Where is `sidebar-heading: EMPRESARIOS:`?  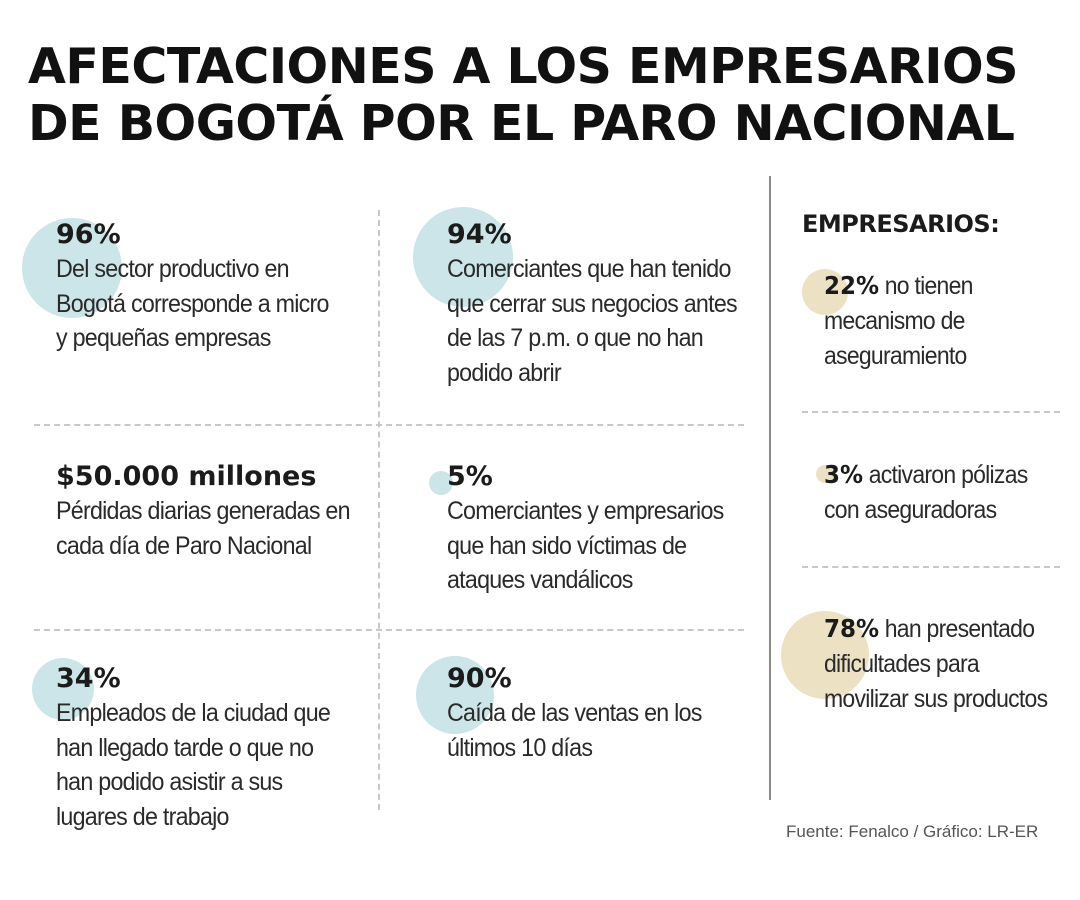
sidebar-heading: EMPRESARIOS: is located at coordinates (901, 224).